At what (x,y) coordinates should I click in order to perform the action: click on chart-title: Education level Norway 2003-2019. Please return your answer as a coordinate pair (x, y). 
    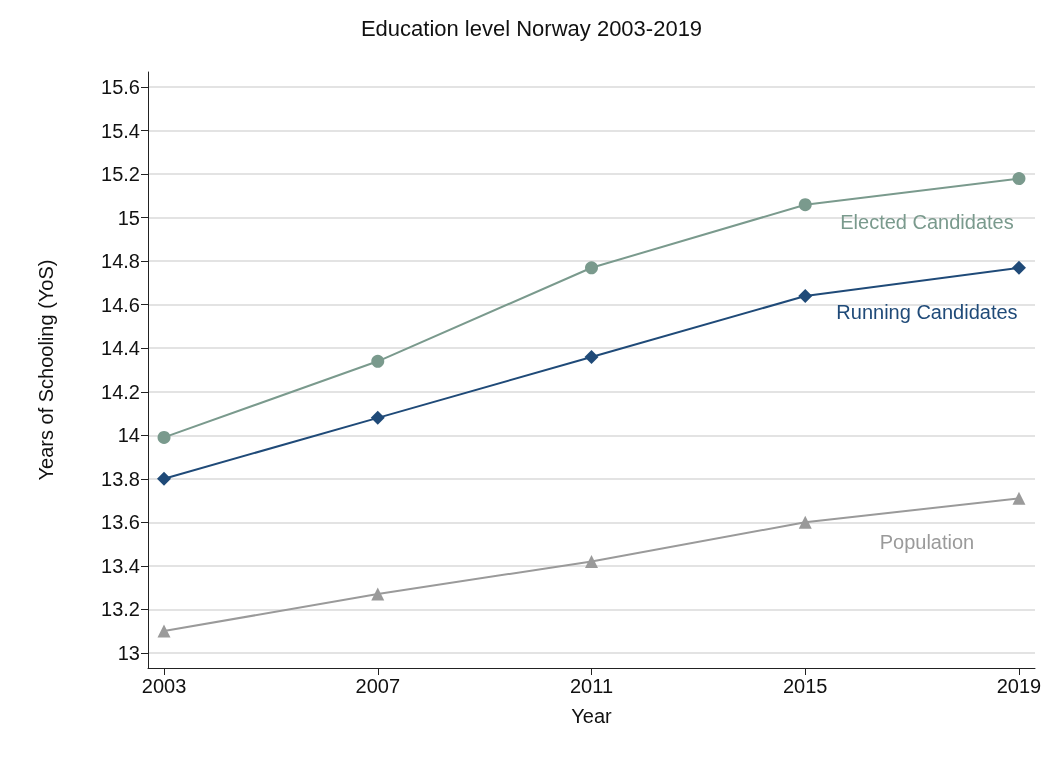
    Looking at the image, I should click on (531, 28).